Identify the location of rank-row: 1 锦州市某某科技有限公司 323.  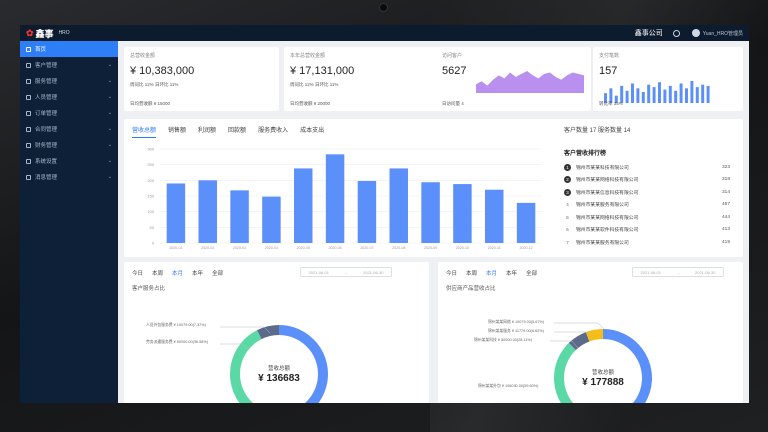
(647, 167).